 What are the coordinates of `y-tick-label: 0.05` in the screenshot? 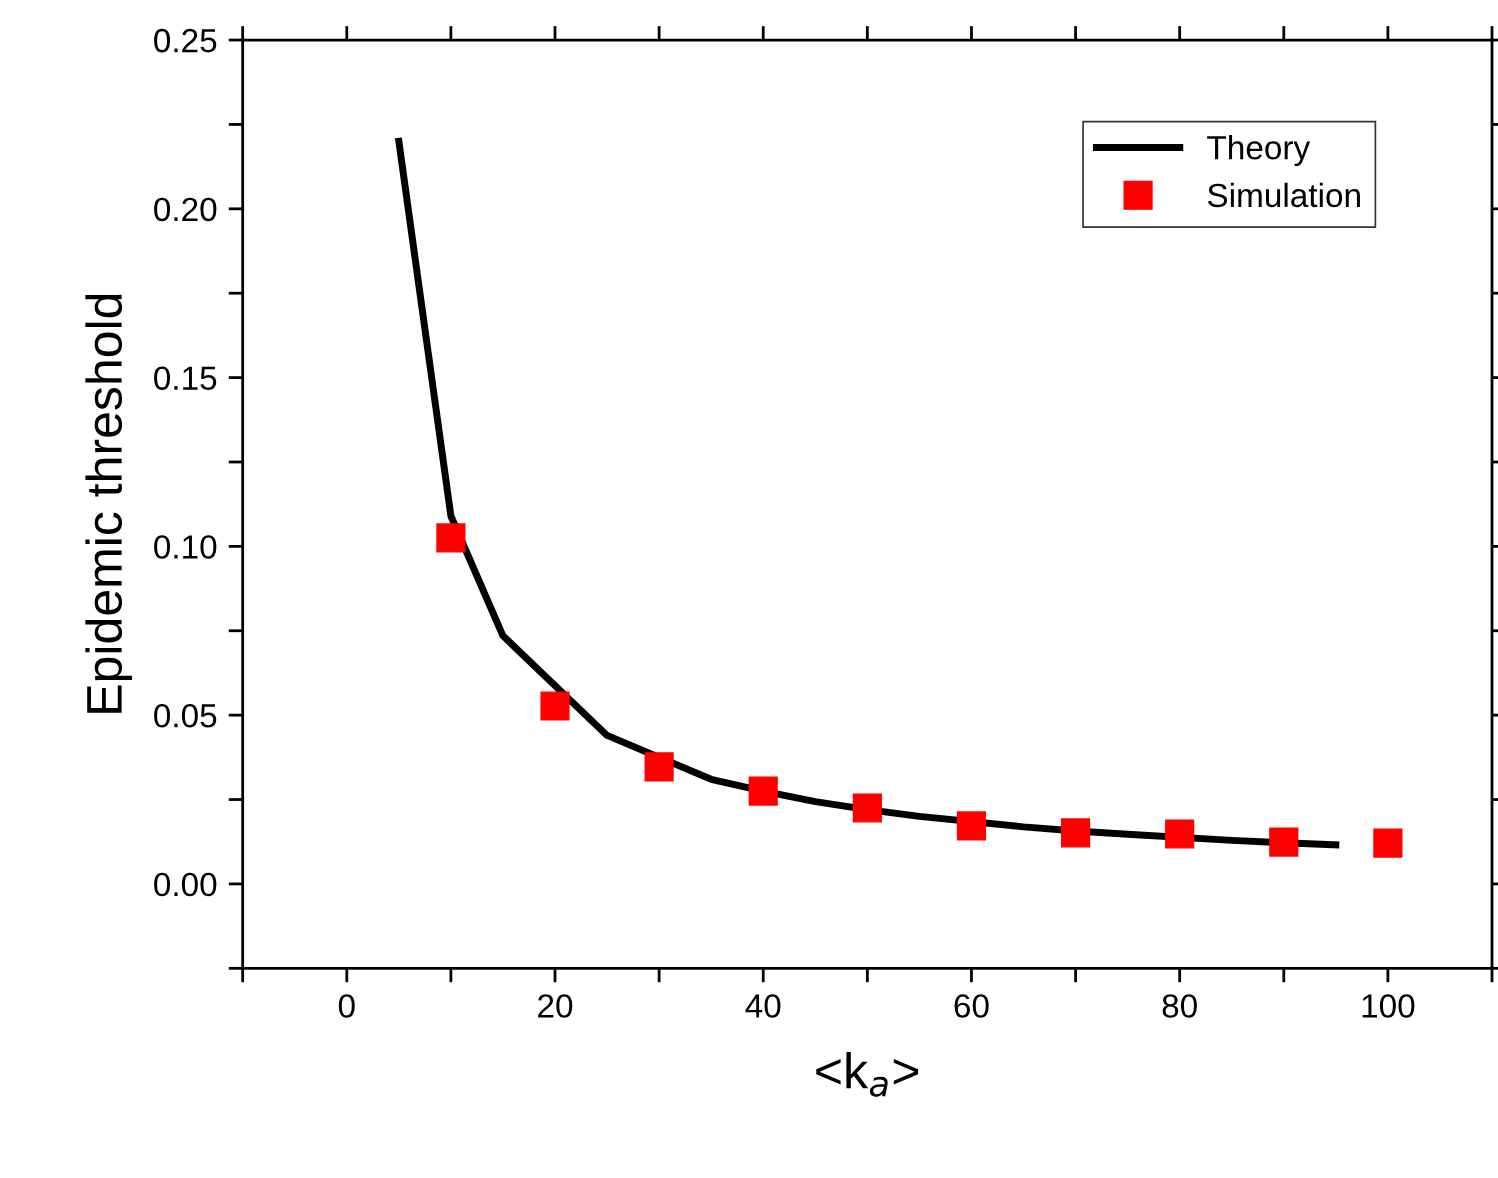 It's located at (185, 715).